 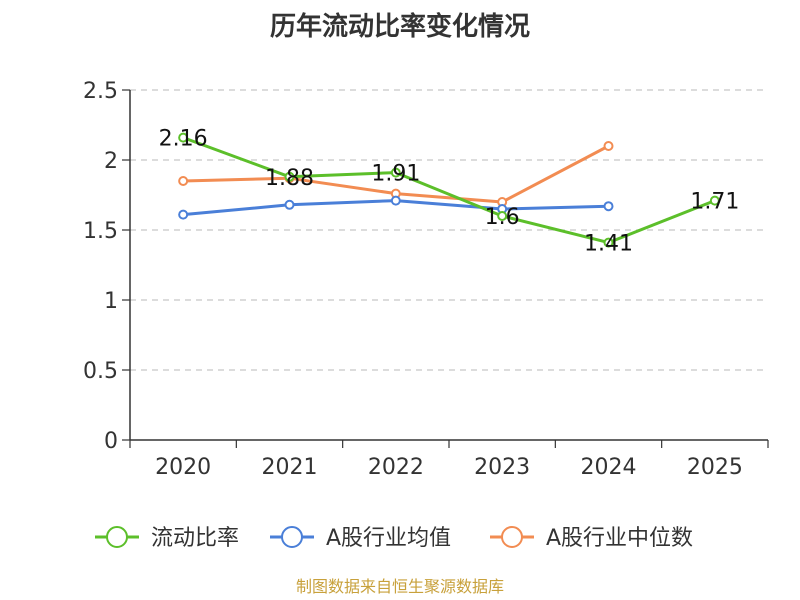 I want to click on legend: 流动比率 A股行业均值 A股行业中位数, so click(x=394, y=538).